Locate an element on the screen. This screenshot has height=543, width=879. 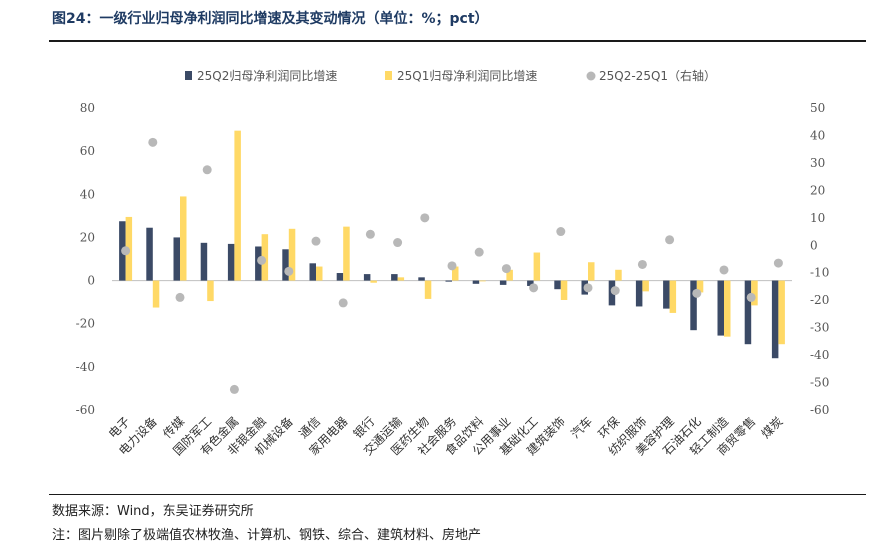
y-left-tick-label: 20 is located at coordinates (87, 237).